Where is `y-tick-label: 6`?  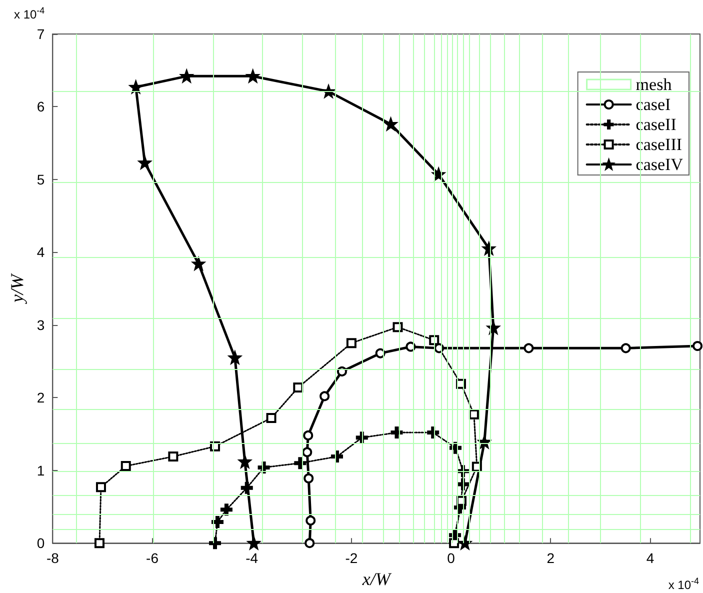 y-tick-label: 6 is located at coordinates (40, 106).